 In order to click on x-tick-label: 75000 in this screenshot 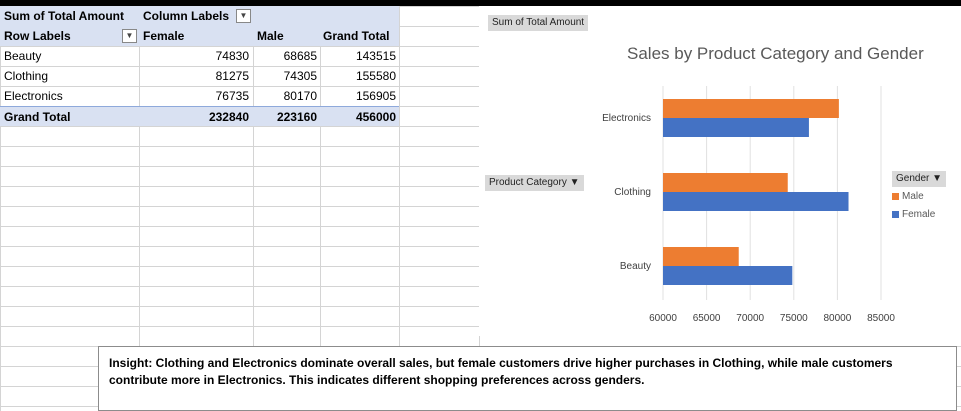, I will do `click(794, 318)`.